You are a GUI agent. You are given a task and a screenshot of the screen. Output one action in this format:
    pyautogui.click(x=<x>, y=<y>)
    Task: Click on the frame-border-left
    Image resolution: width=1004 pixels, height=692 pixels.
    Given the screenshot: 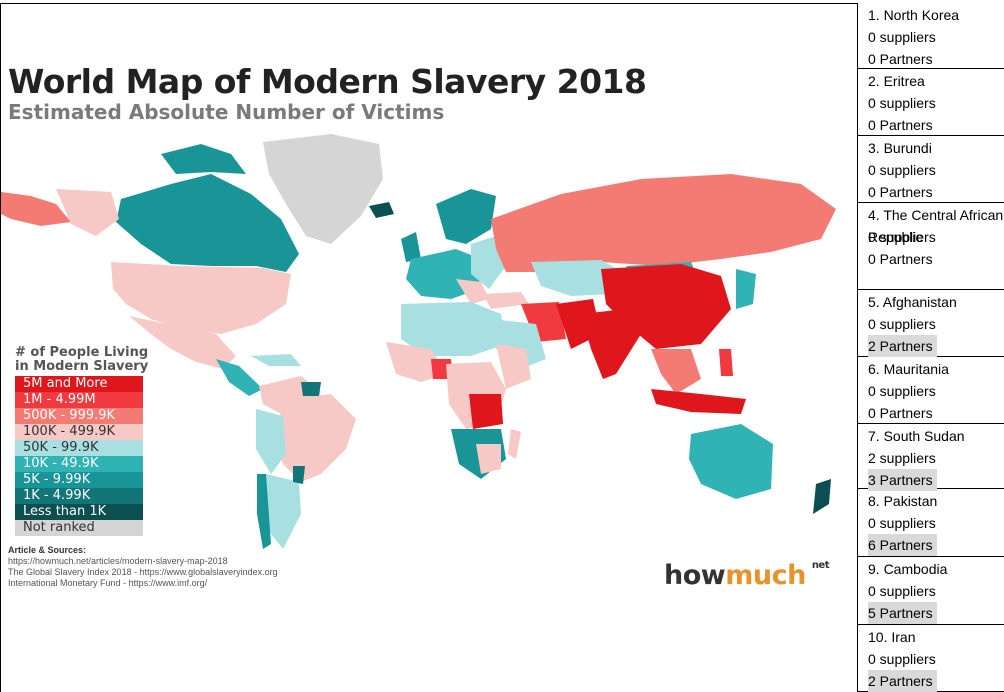 What is the action you would take?
    pyautogui.click(x=0, y=347)
    